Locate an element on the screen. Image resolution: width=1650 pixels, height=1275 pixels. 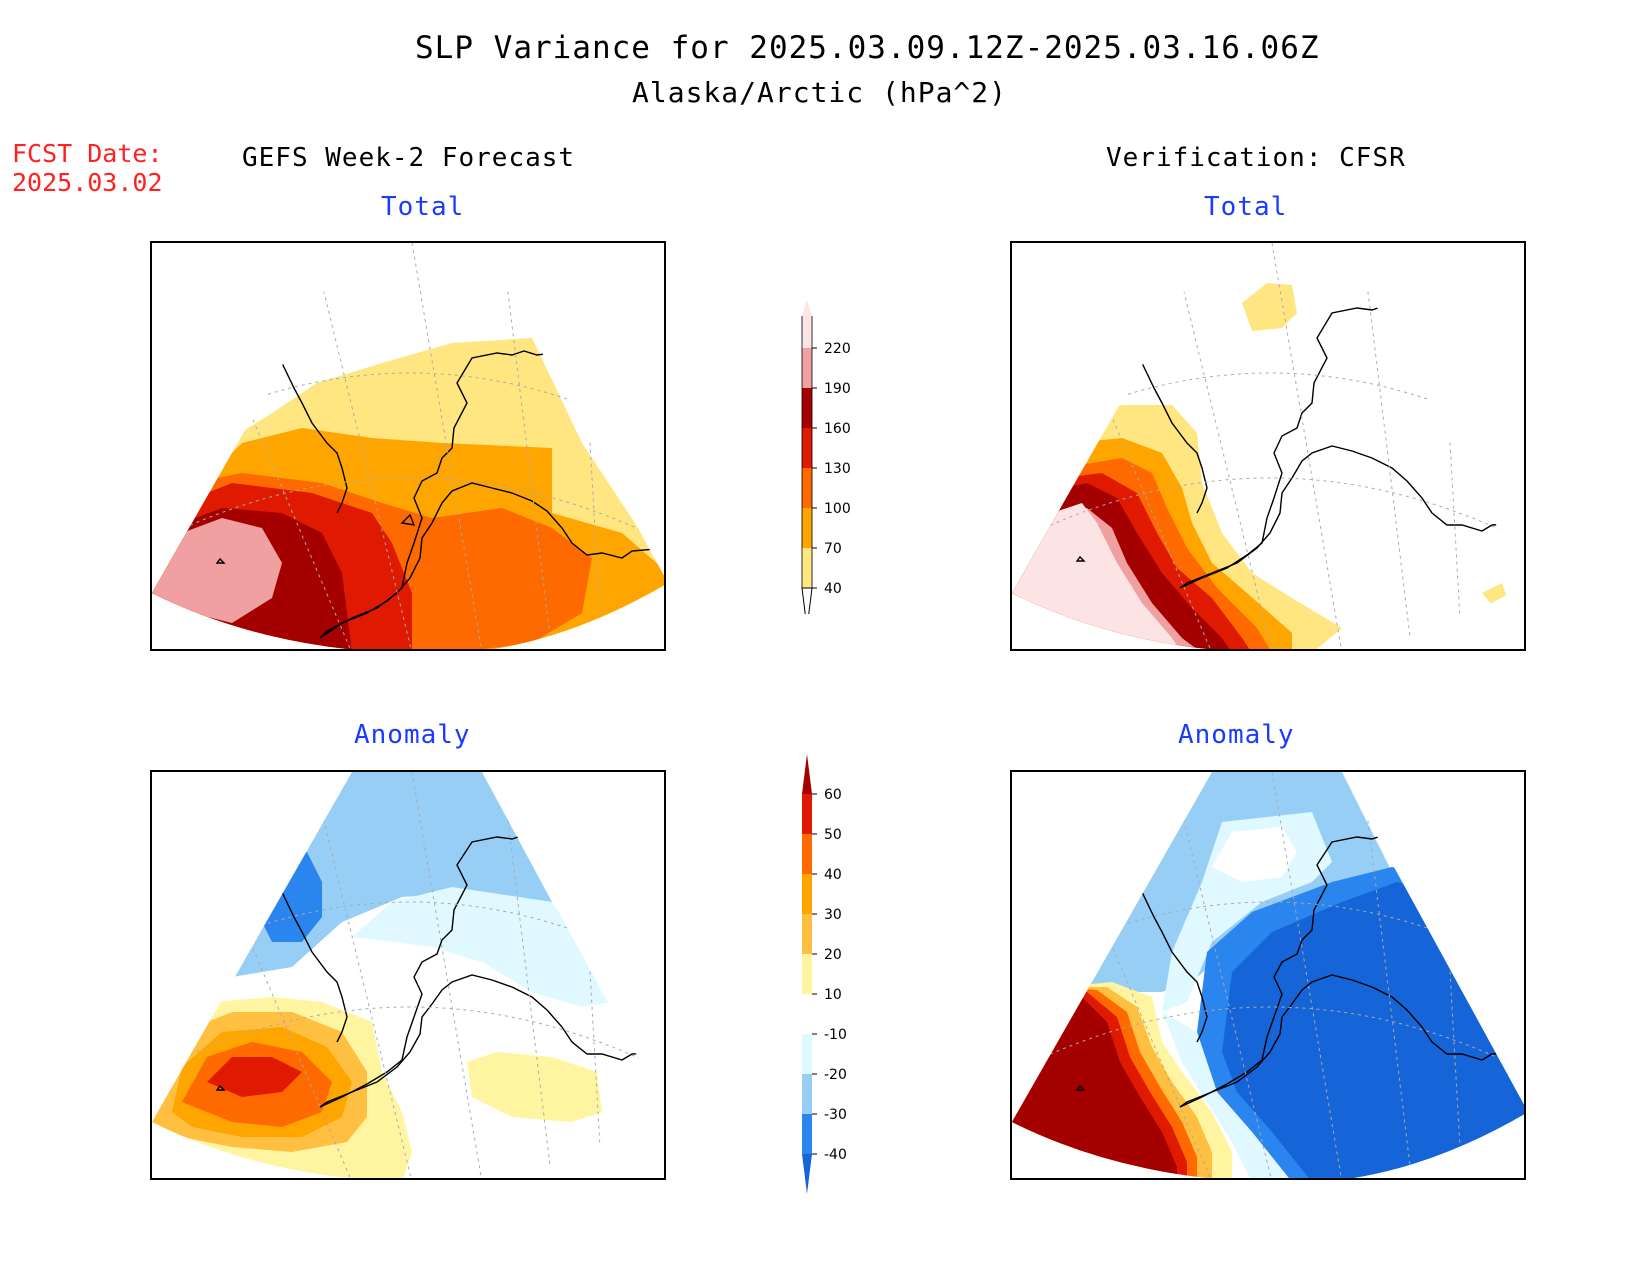
map-panel-cfsr-total is located at coordinates (1268, 446).